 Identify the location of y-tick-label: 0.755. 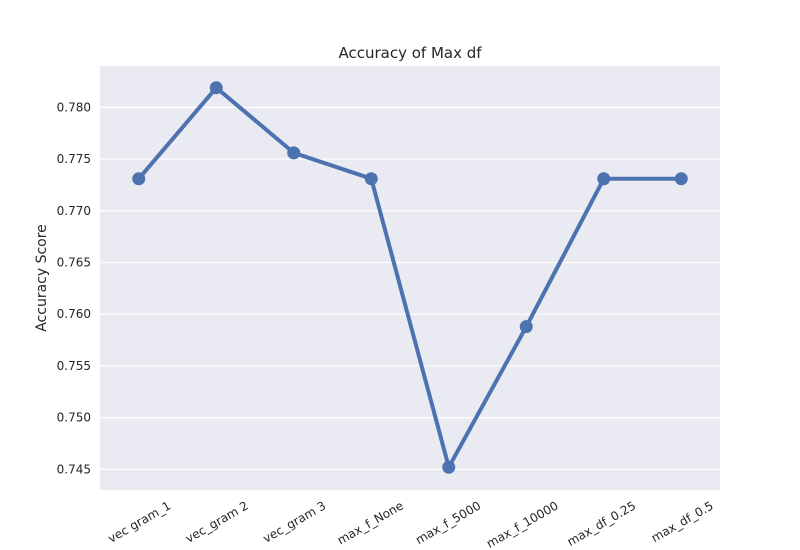
(74, 366).